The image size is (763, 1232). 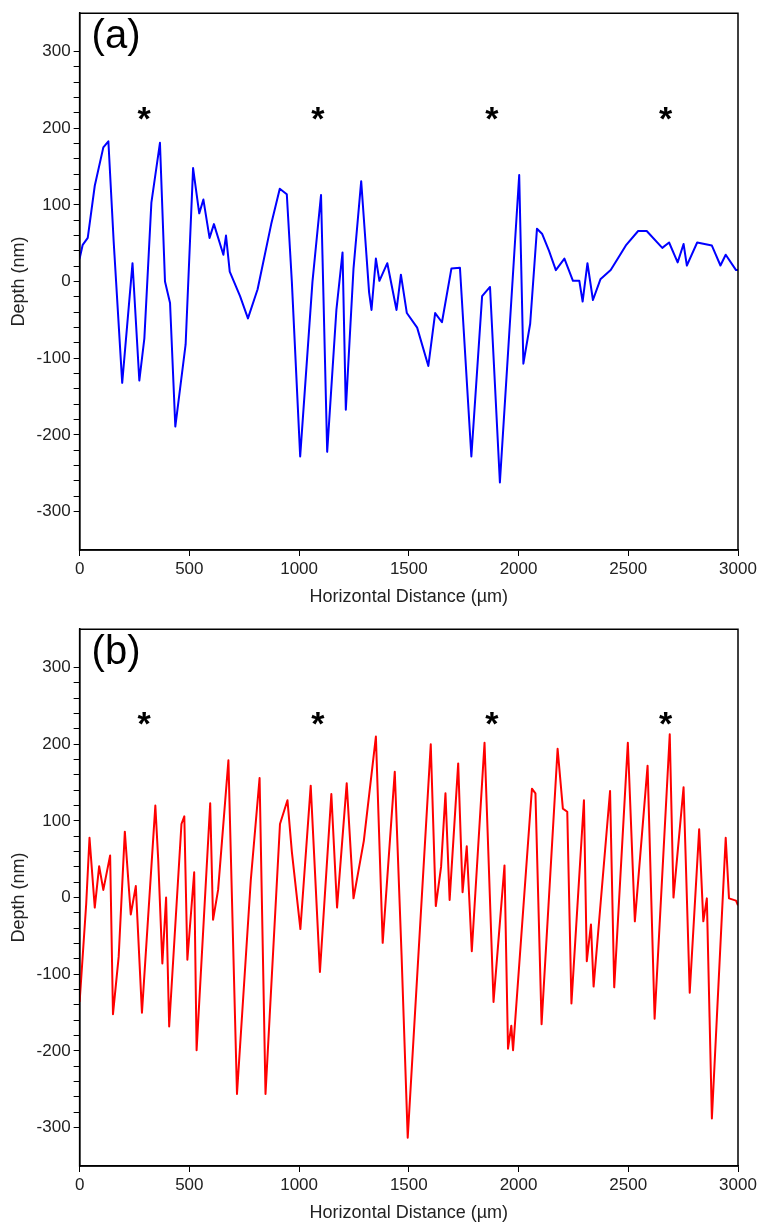 What do you see at coordinates (116, 34) in the screenshot?
I see `annotation: (a)` at bounding box center [116, 34].